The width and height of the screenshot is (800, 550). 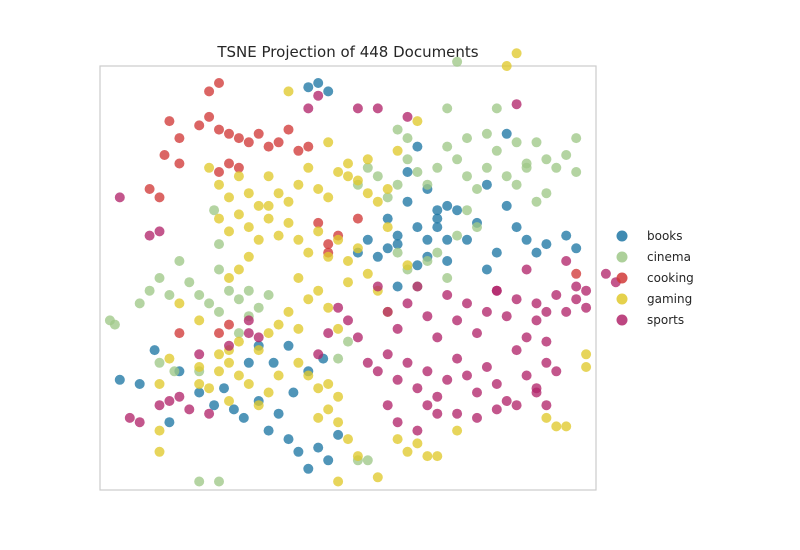 I want to click on legend-label-sports: sports, so click(x=665, y=320).